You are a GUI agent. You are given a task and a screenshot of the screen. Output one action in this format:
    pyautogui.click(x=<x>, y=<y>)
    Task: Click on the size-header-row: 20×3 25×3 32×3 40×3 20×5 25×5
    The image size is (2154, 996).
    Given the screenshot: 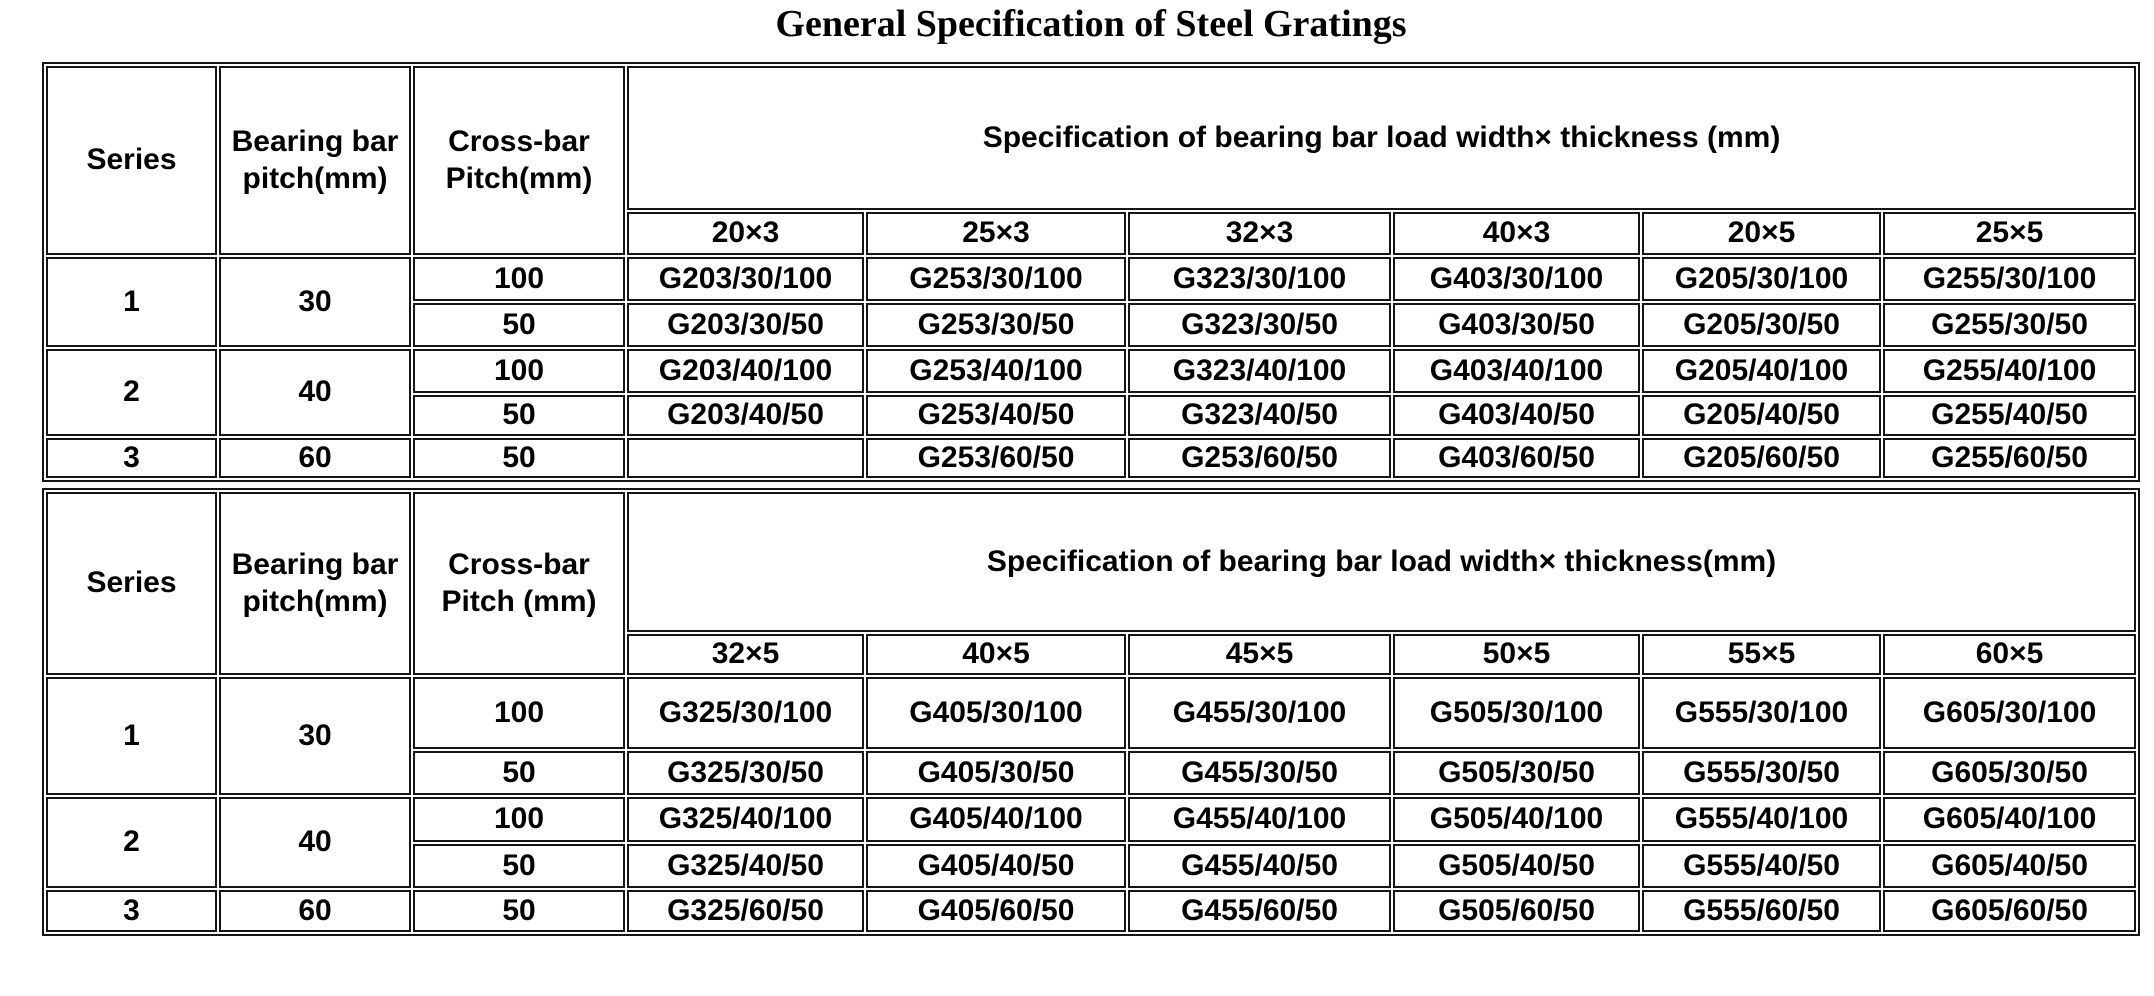 What is the action you would take?
    pyautogui.click(x=1091, y=233)
    